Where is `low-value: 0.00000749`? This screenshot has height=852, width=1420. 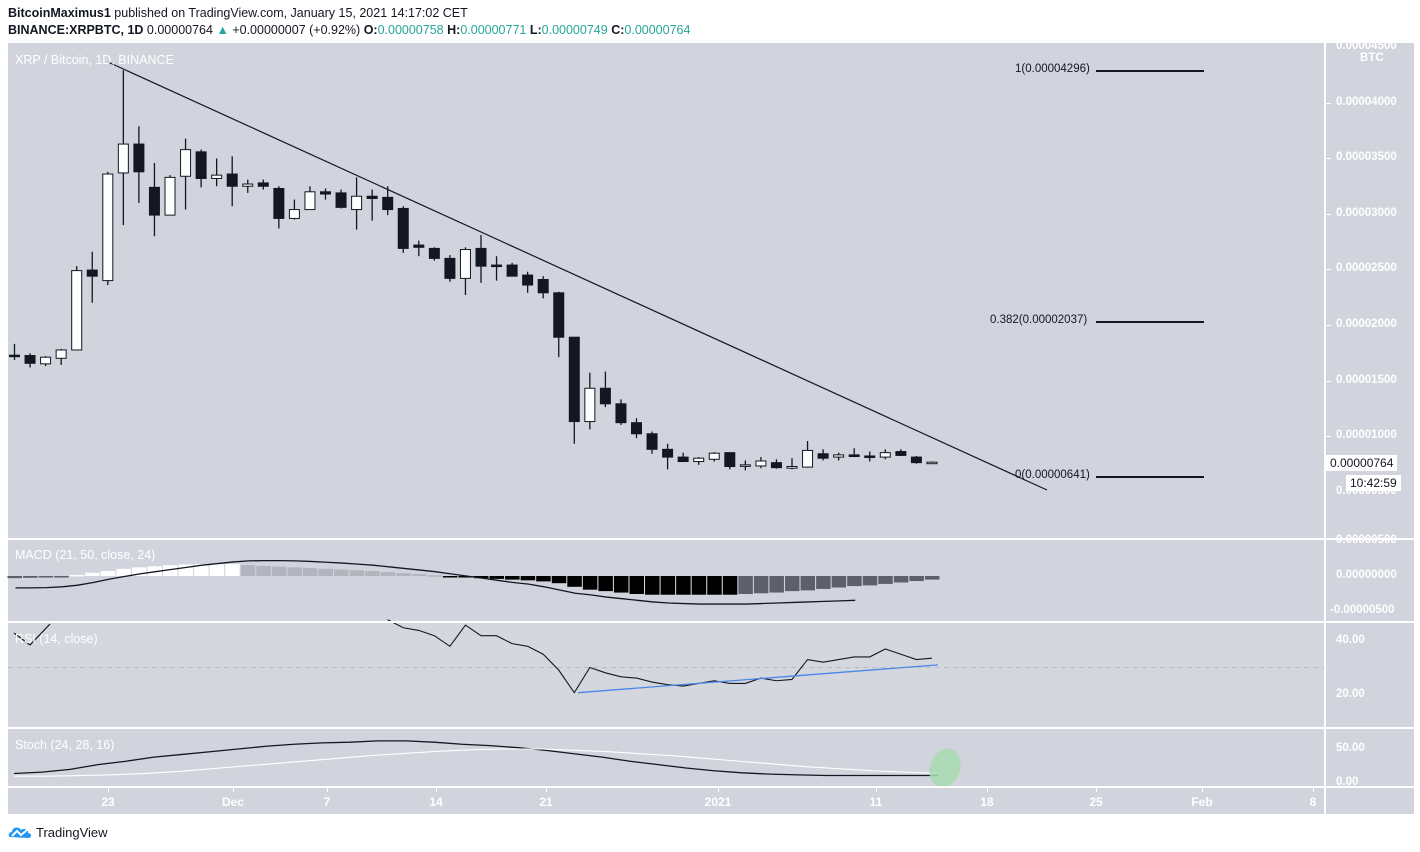 low-value: 0.00000749 is located at coordinates (574, 30).